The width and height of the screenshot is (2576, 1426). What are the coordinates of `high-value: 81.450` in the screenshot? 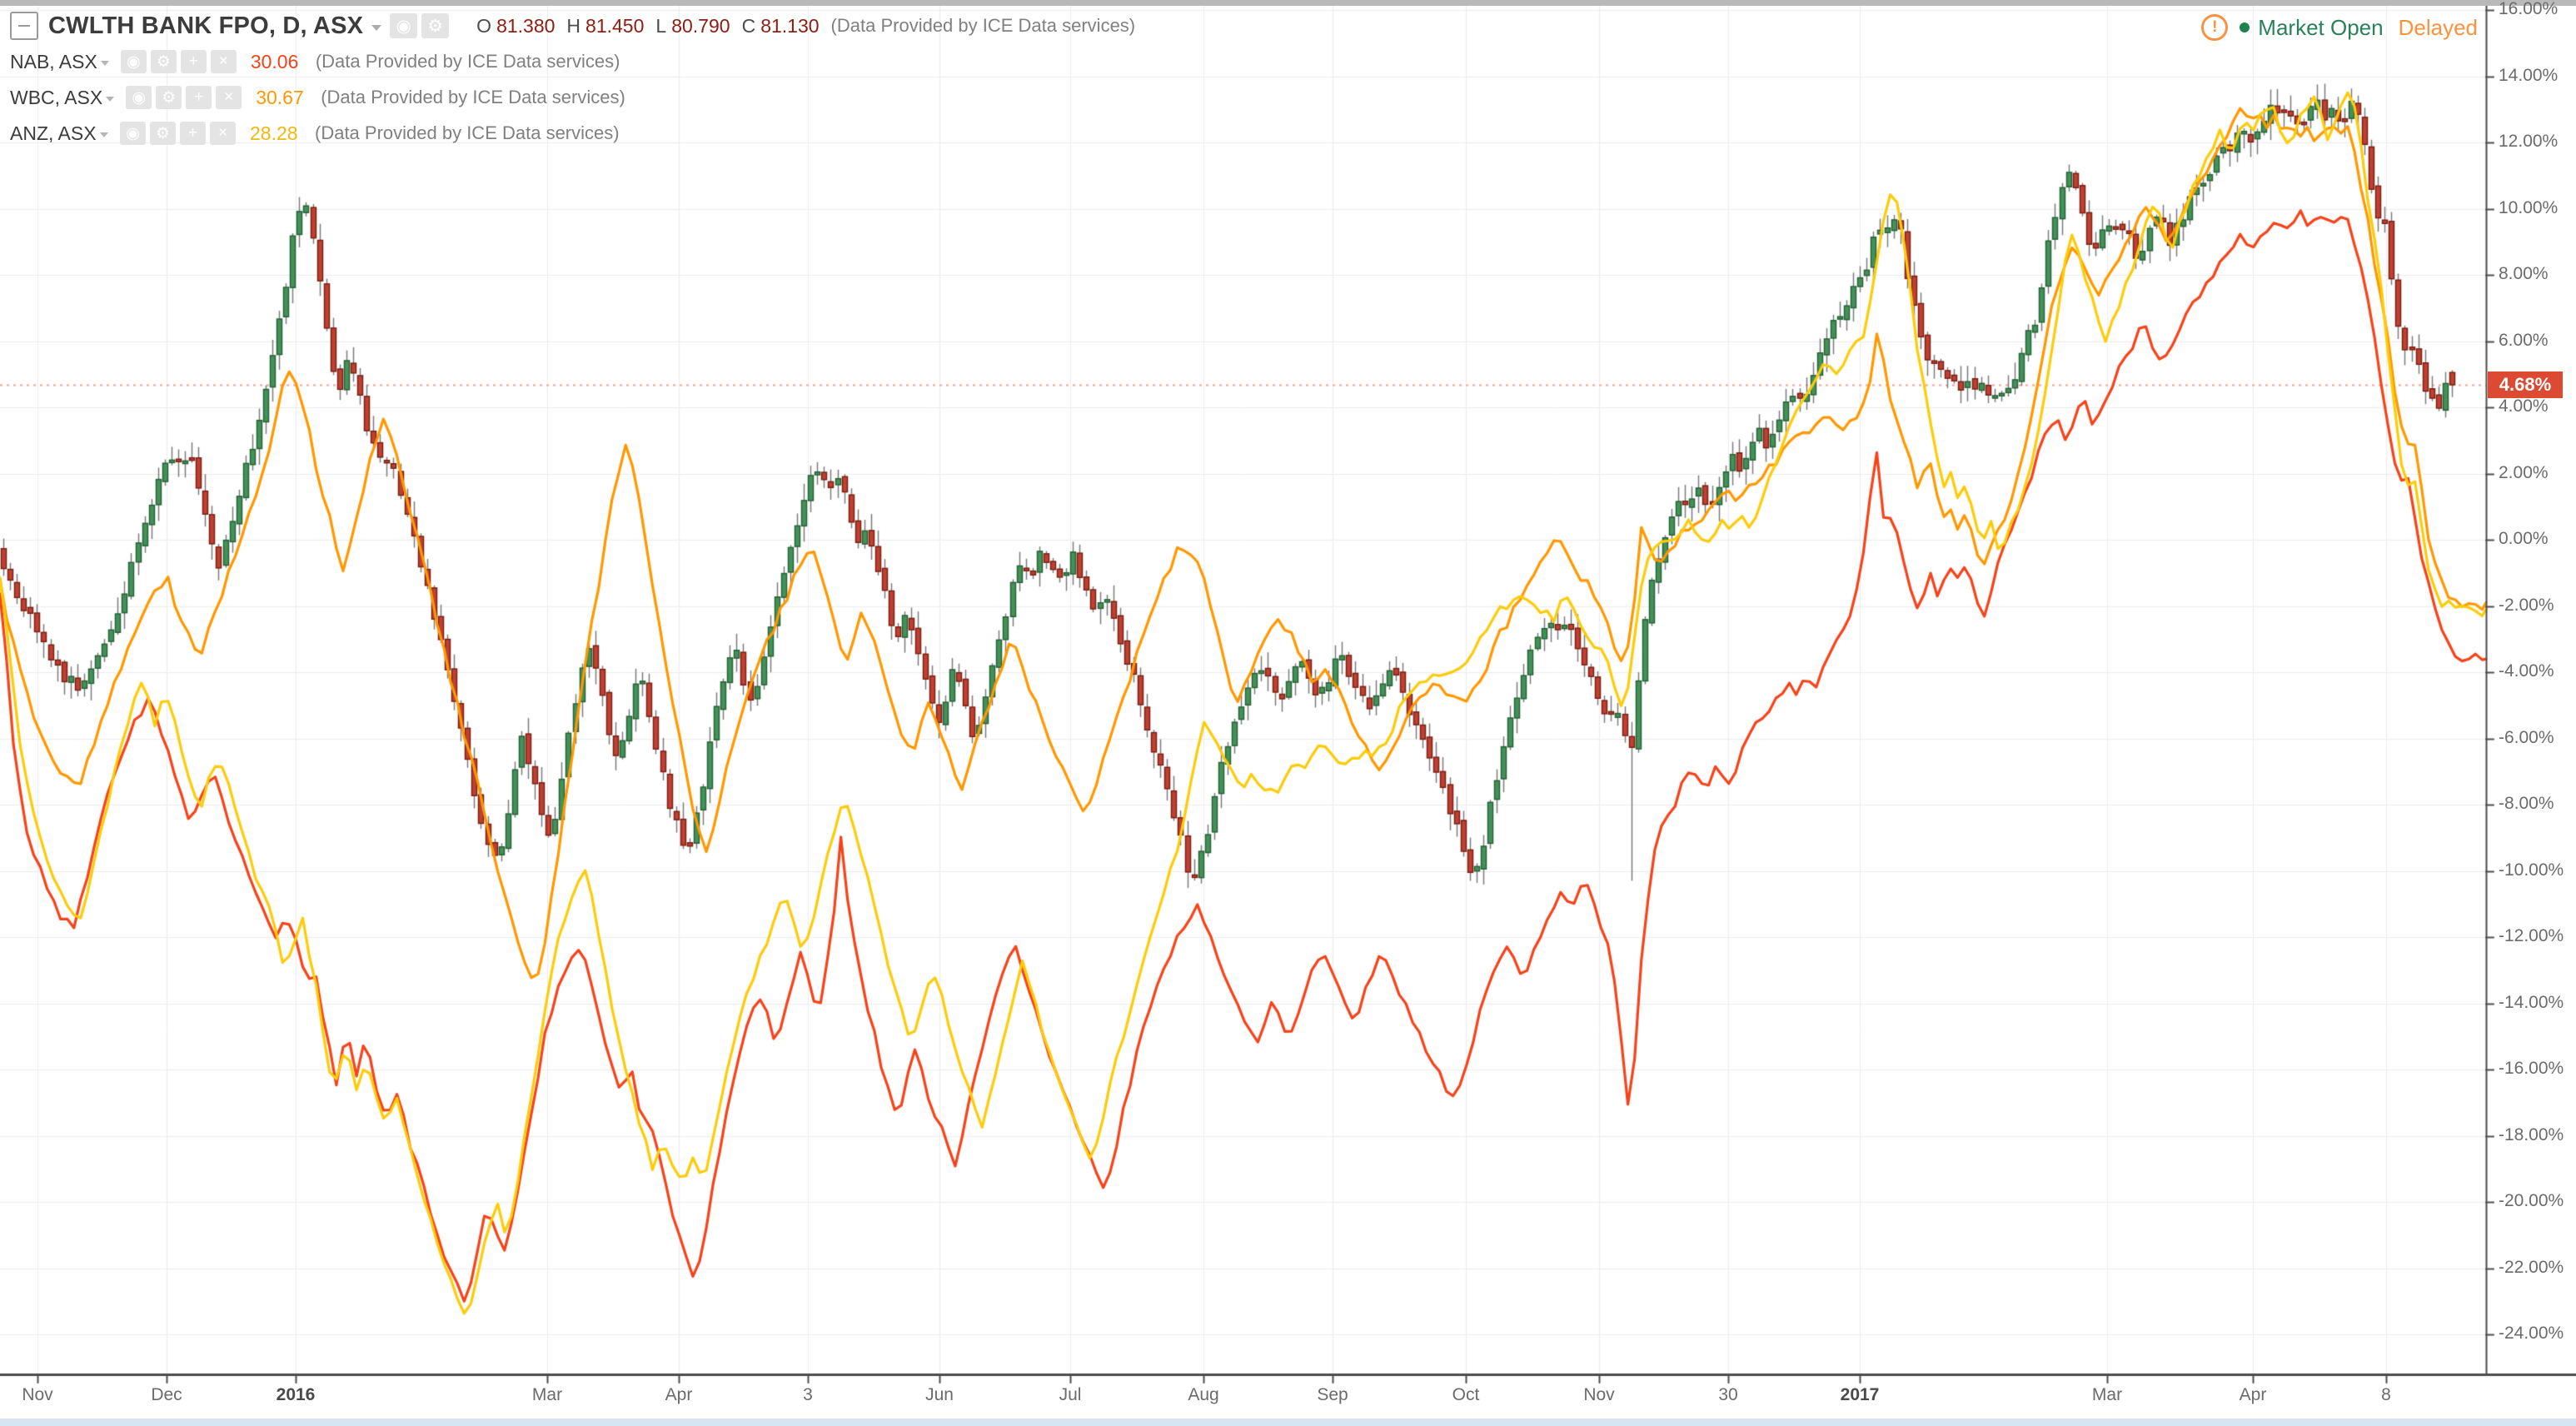 It's located at (615, 25).